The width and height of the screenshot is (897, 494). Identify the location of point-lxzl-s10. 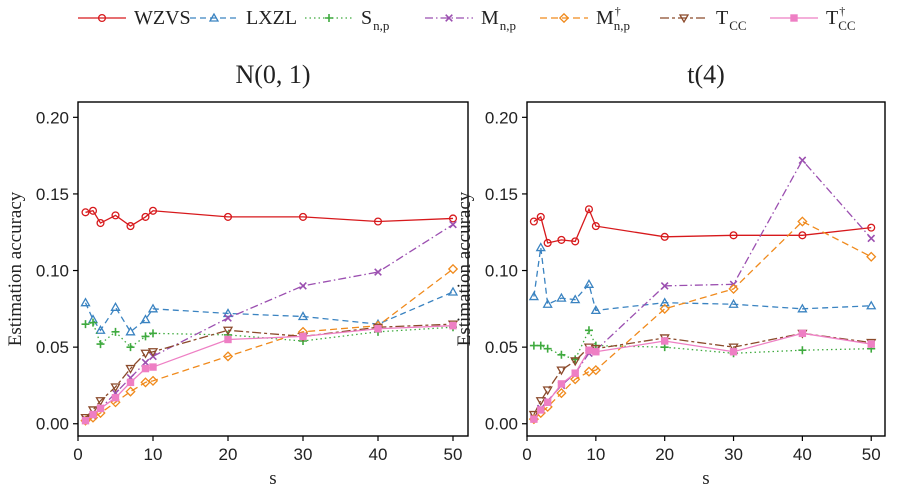
(595, 310).